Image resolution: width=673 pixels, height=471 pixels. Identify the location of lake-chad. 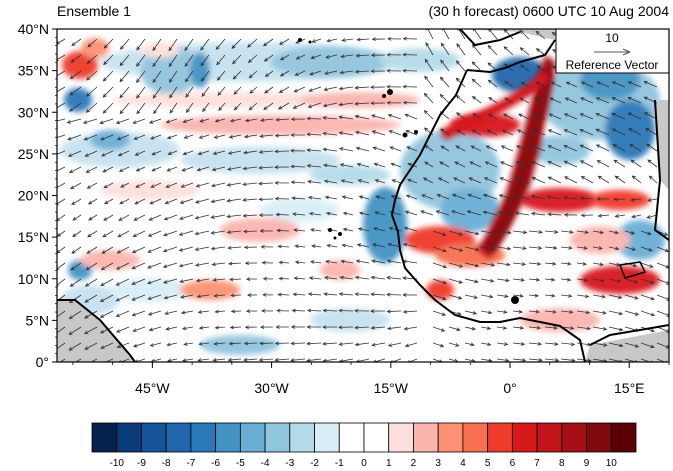
(632, 270).